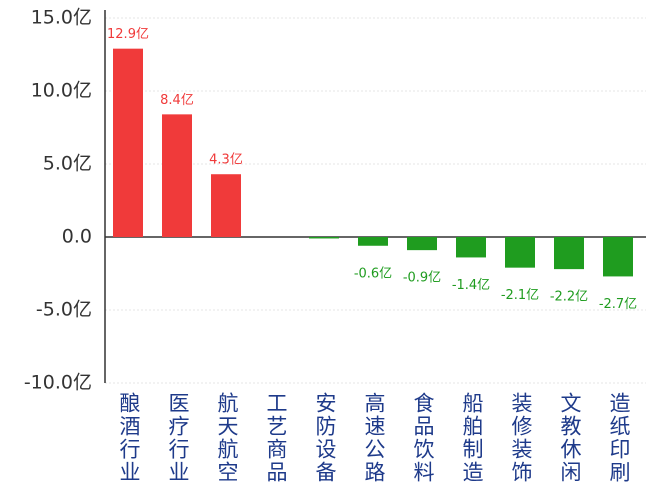  Describe the element at coordinates (569, 297) in the screenshot. I see `value-label: -2.2亿` at that location.